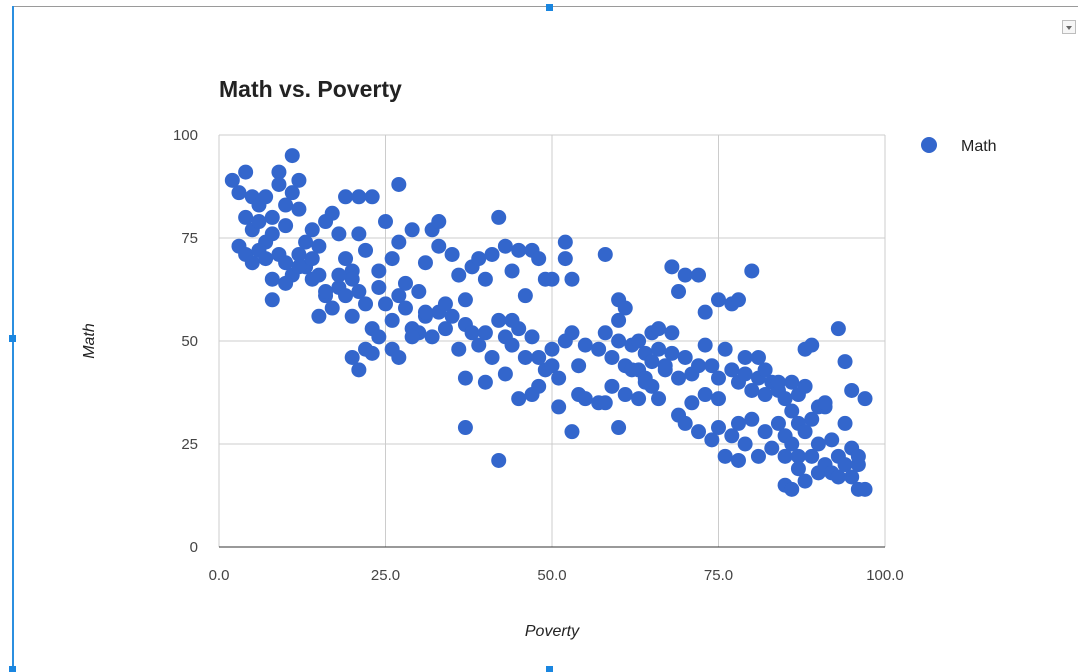 Image resolution: width=1078 pixels, height=672 pixels. Describe the element at coordinates (89, 341) in the screenshot. I see `y-axis-label: Math` at that location.